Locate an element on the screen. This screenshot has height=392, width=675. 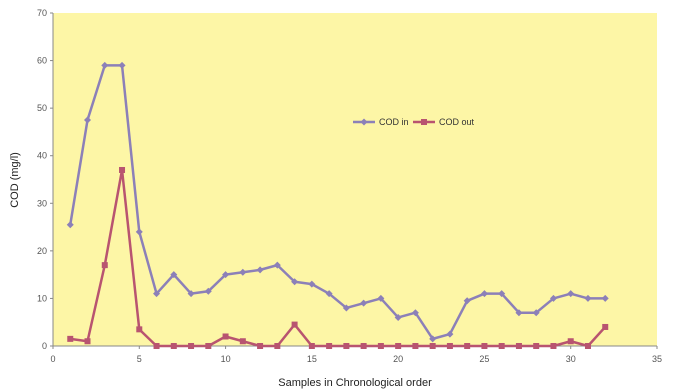
x-tick-label: 20 is located at coordinates (398, 359).